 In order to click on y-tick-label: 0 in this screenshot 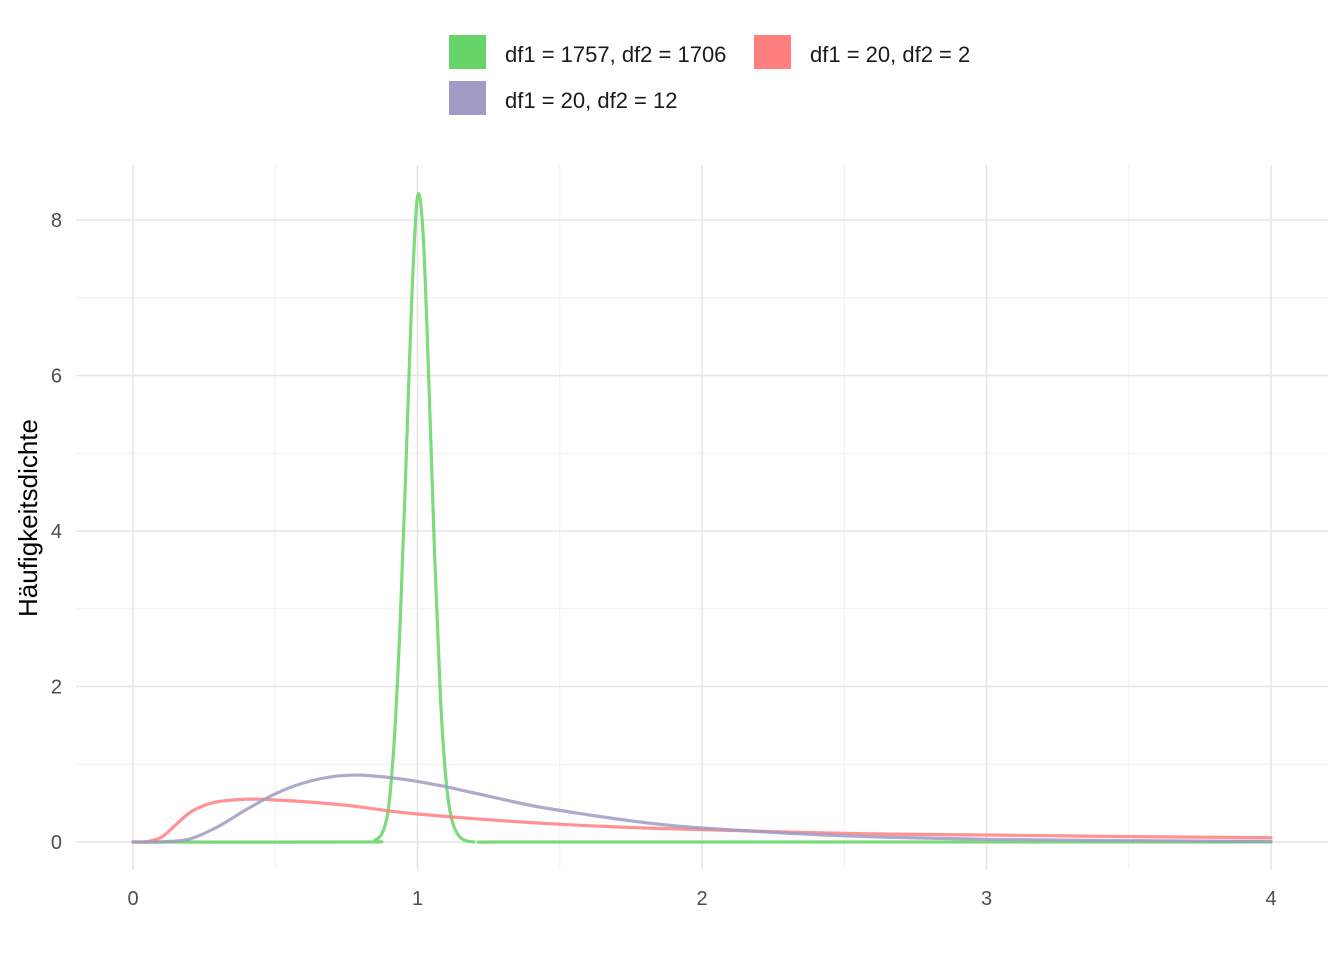, I will do `click(56, 843)`.